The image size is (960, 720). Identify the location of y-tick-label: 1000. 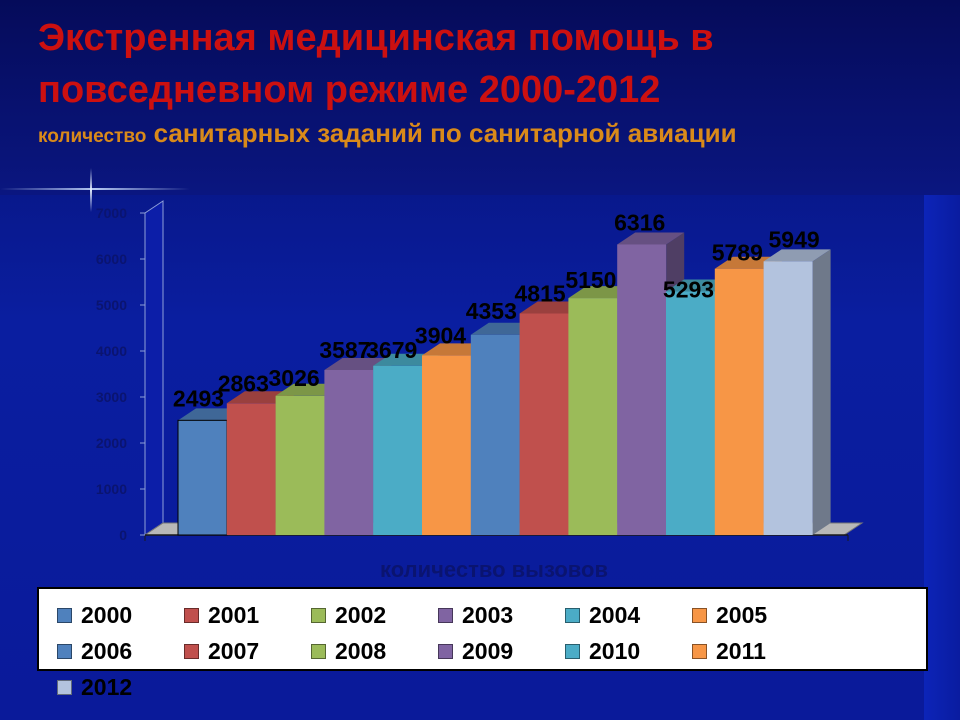
(111, 489).